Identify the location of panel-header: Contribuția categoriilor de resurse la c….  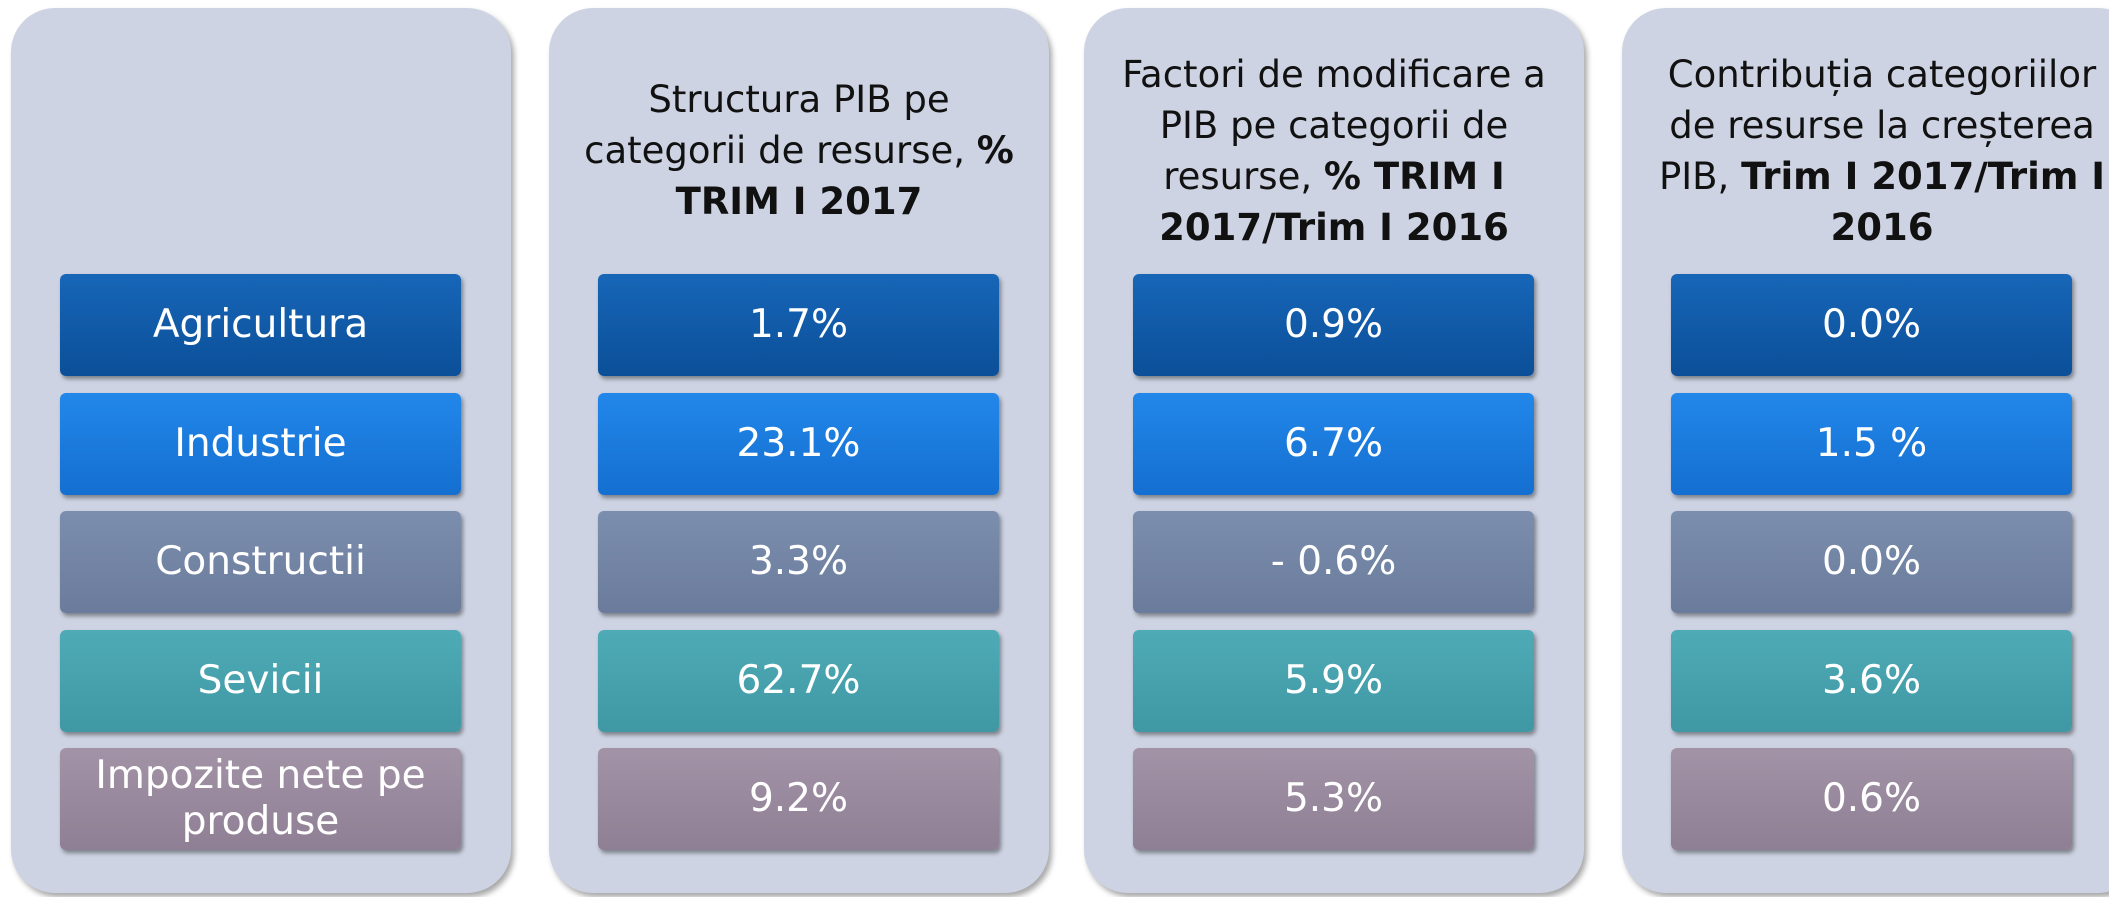
(1874, 150).